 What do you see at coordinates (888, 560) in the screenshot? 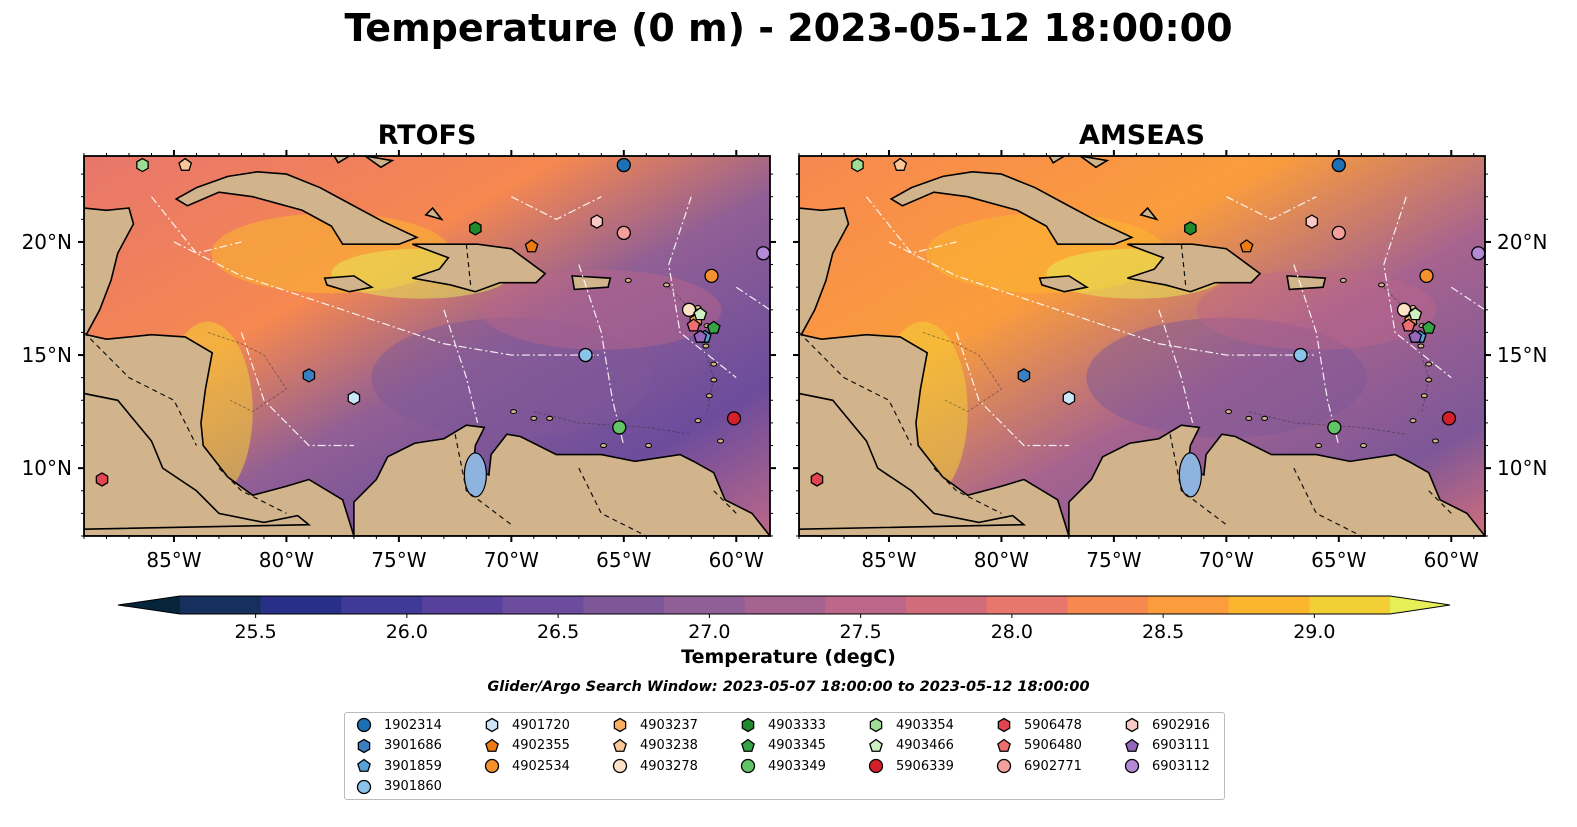
I see `x-tick-label: 85°W` at bounding box center [888, 560].